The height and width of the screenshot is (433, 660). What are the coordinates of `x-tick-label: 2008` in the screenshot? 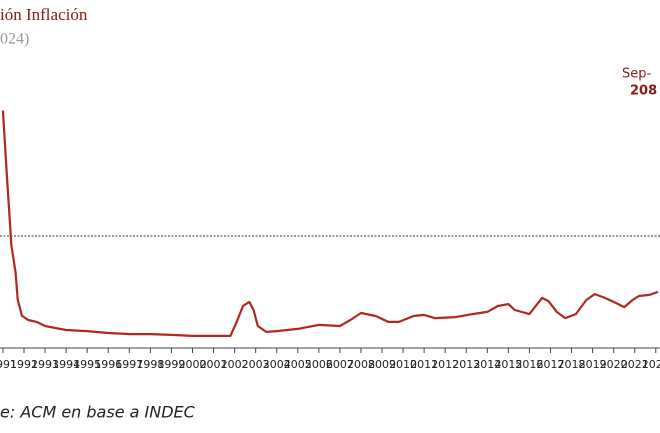 It's located at (361, 364).